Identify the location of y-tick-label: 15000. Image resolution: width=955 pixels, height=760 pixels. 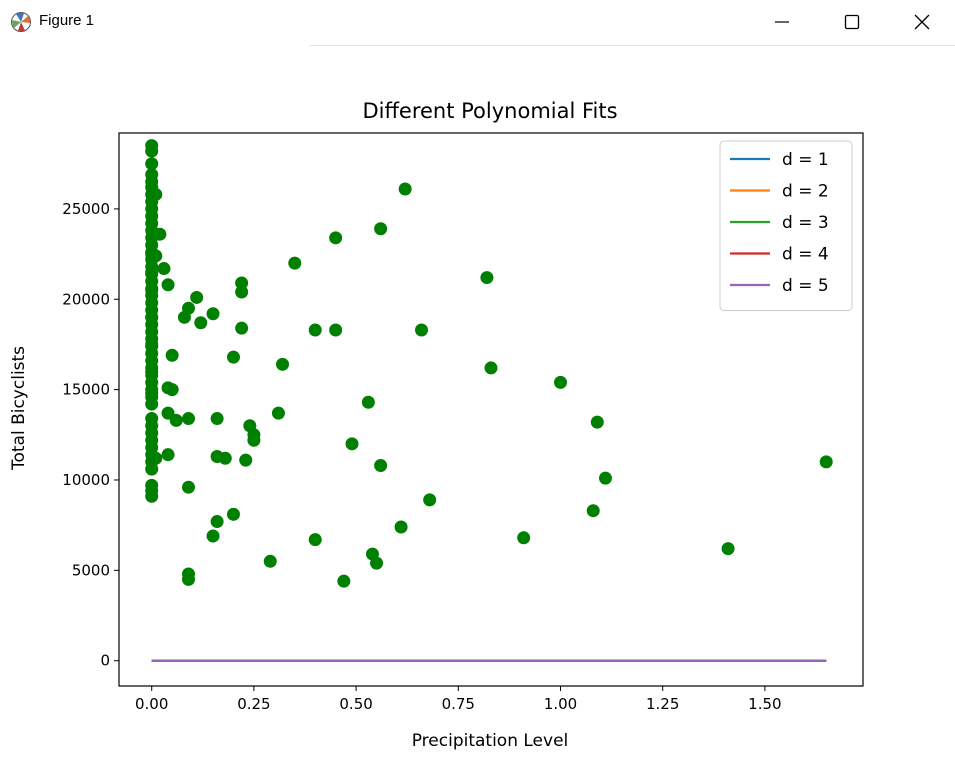
(86, 390).